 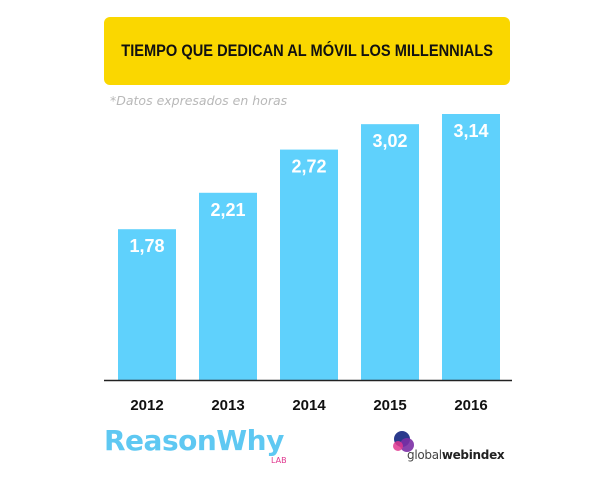 I want to click on globalwebindex-logo-text: globalwebindex, so click(x=456, y=455).